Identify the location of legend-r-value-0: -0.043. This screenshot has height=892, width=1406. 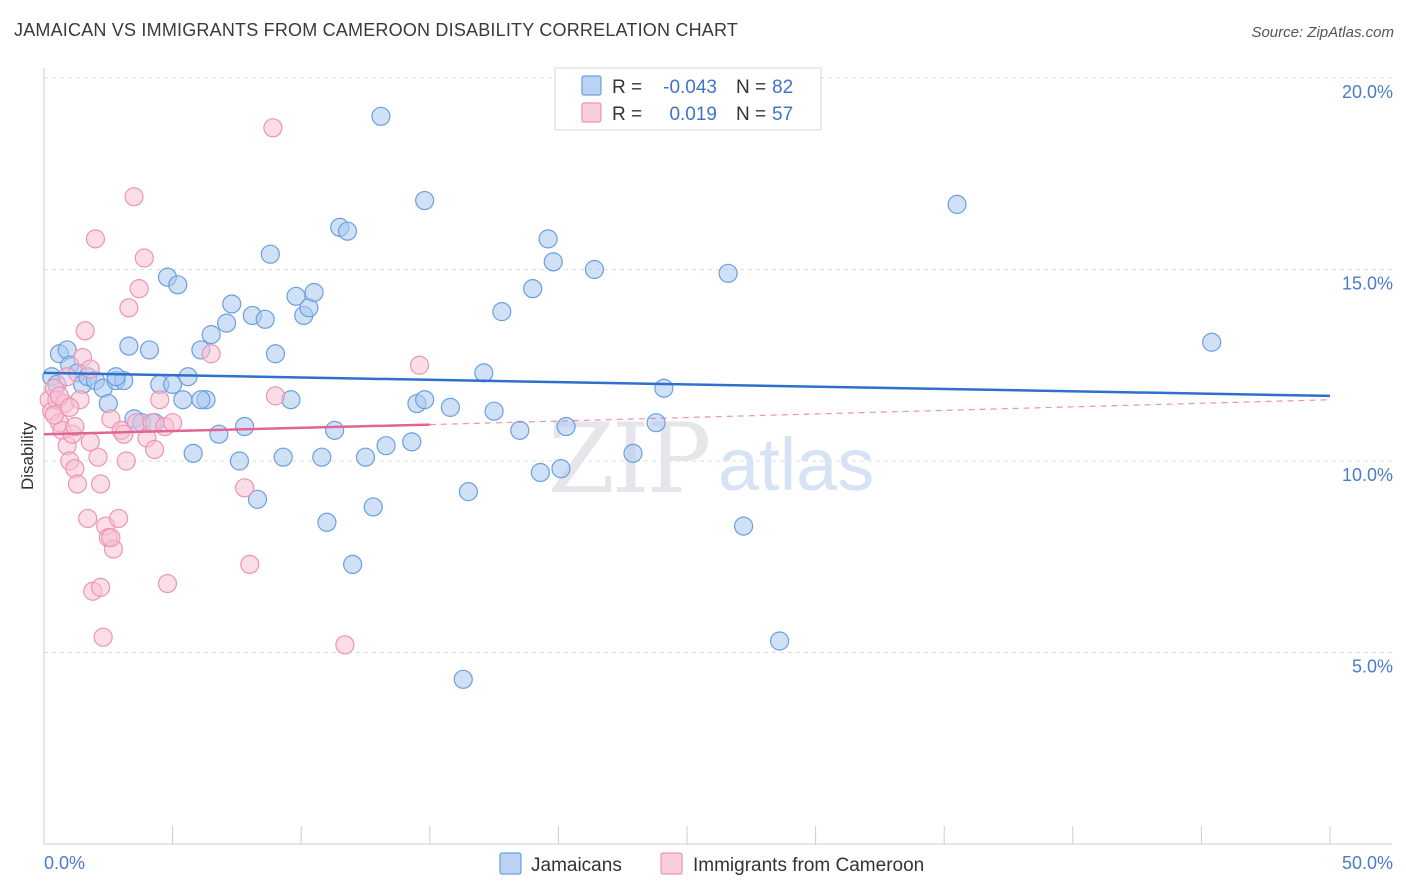
(690, 87).